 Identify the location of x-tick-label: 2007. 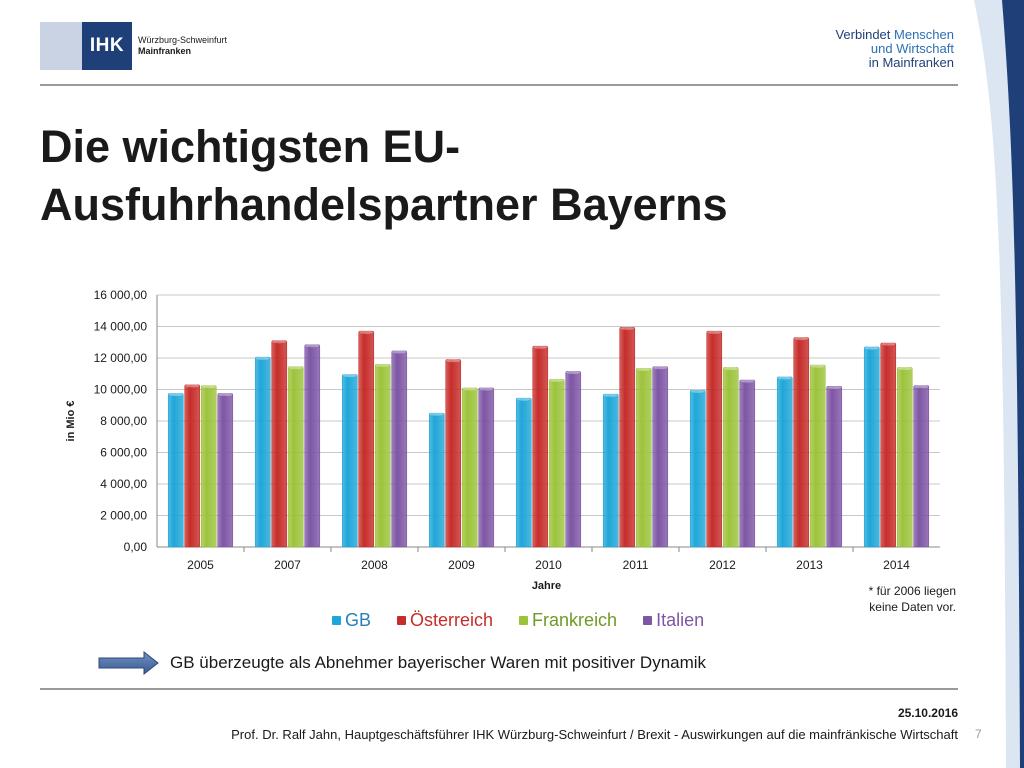
(287, 565).